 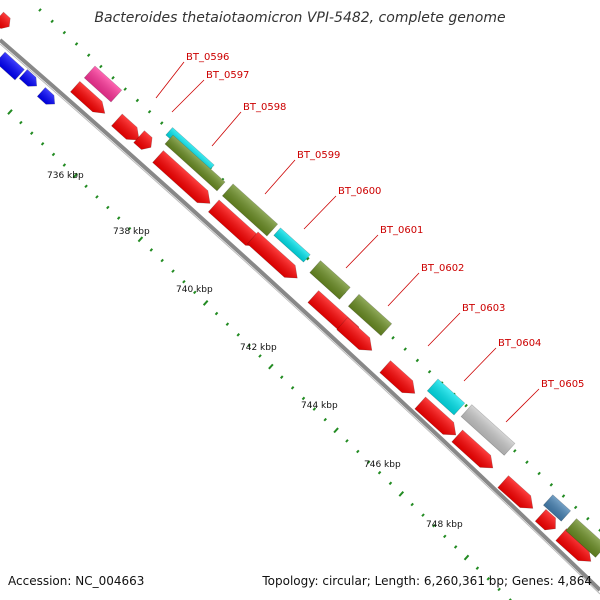 I want to click on accession-text: Accession: NC_004663, so click(x=76, y=581).